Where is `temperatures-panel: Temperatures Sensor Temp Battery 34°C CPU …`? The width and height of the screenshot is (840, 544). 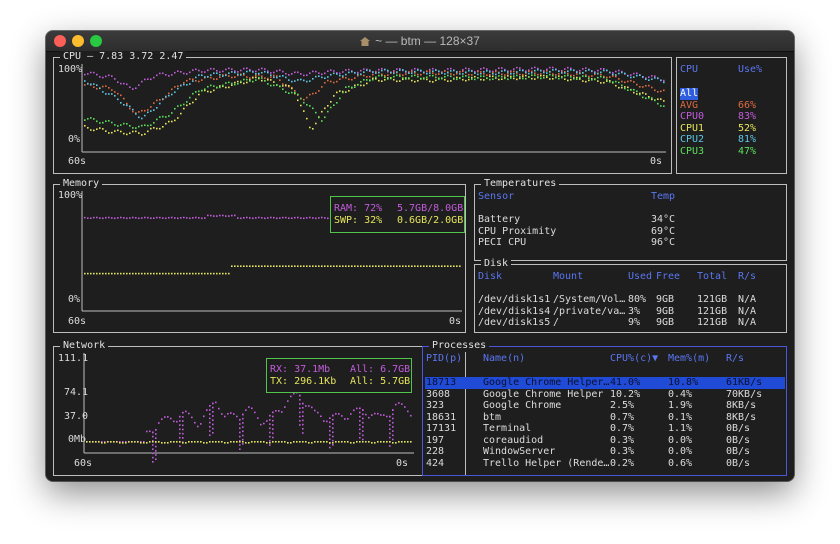
temperatures-panel: Temperatures Sensor Temp Battery 34°C CPU … is located at coordinates (630, 219).